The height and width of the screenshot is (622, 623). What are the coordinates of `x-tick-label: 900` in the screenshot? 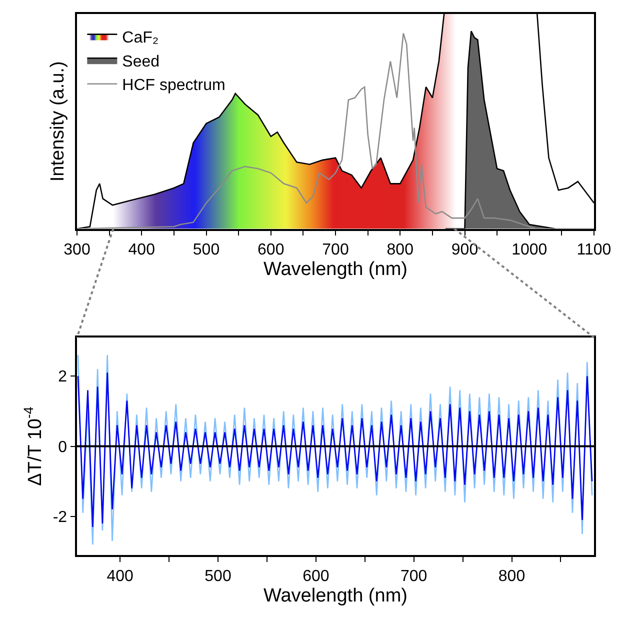 It's located at (464, 250).